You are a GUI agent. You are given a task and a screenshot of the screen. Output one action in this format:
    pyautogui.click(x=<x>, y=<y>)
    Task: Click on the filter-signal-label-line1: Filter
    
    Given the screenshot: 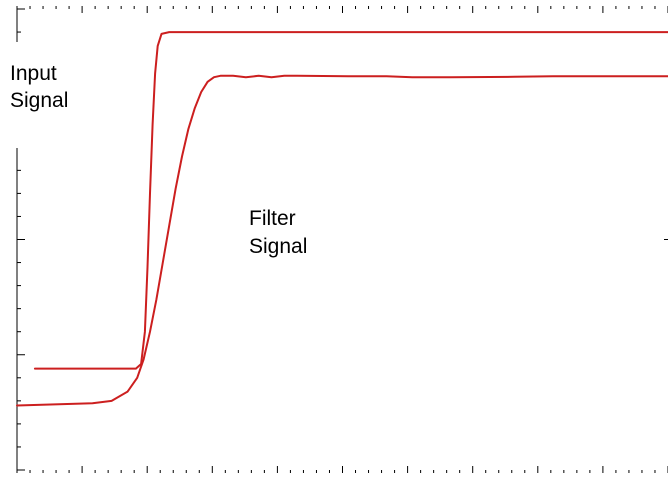 What is the action you would take?
    pyautogui.click(x=272, y=218)
    